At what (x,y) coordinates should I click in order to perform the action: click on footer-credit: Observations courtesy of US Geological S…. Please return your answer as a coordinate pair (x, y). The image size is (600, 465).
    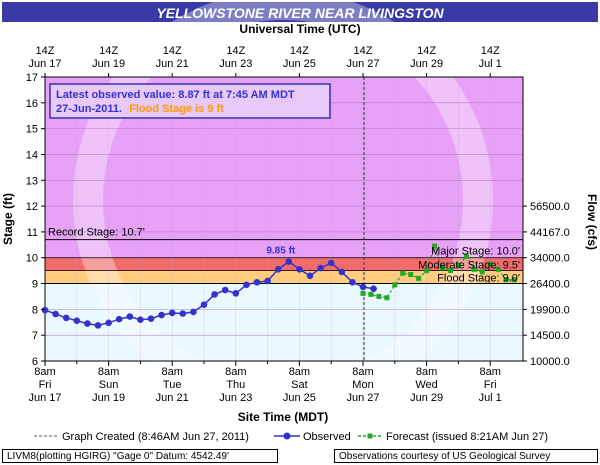
    Looking at the image, I should click on (466, 456).